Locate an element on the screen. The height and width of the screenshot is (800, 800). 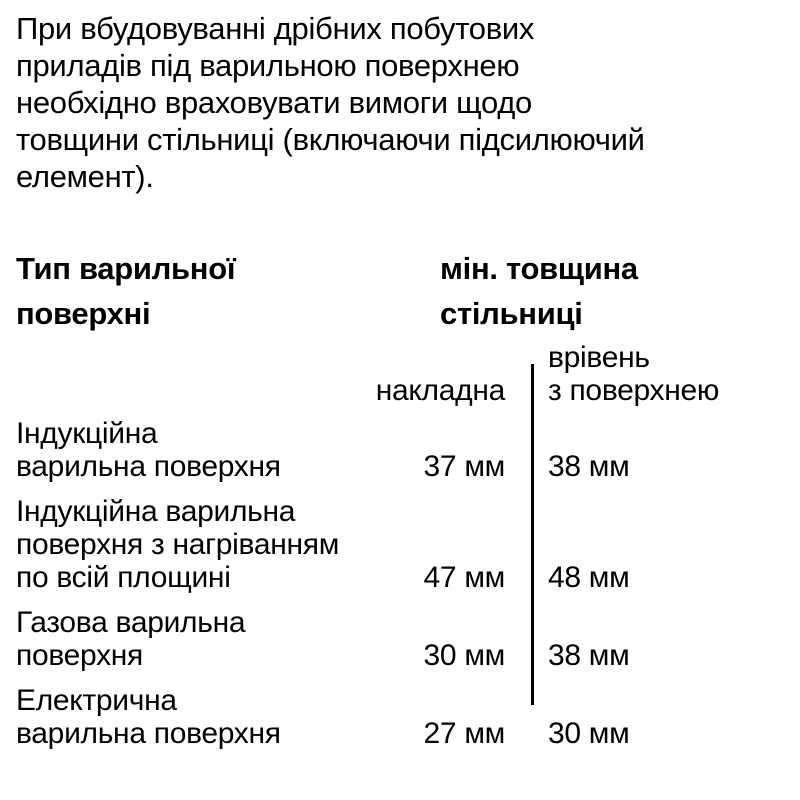
overlay-thickness-cell: 37 мм is located at coordinates (464, 466).